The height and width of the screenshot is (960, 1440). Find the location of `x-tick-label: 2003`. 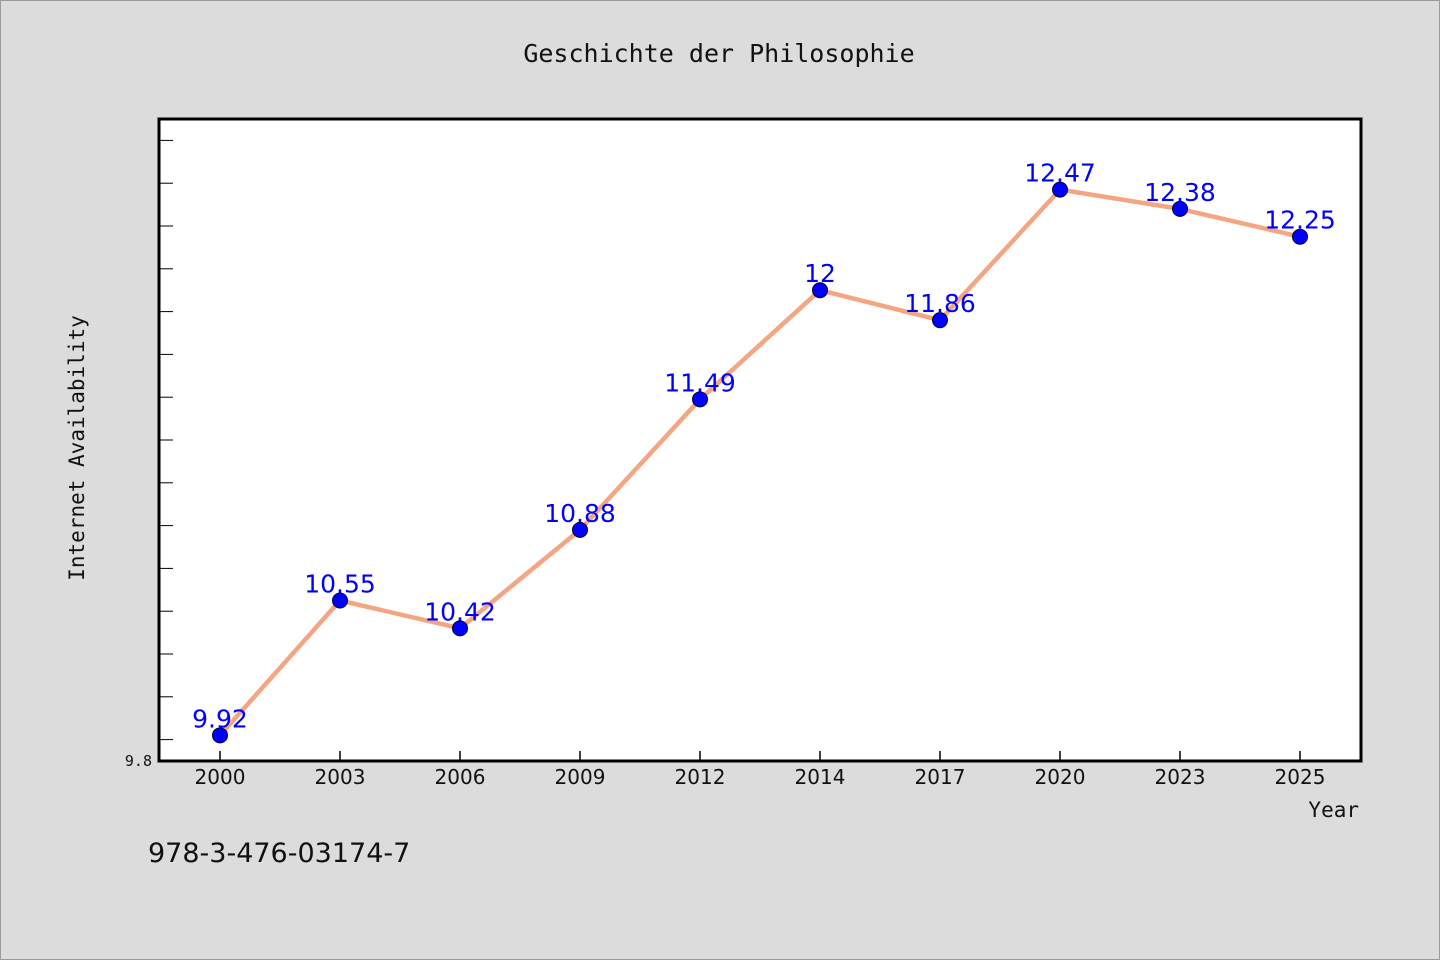

x-tick-label: 2003 is located at coordinates (340, 777).